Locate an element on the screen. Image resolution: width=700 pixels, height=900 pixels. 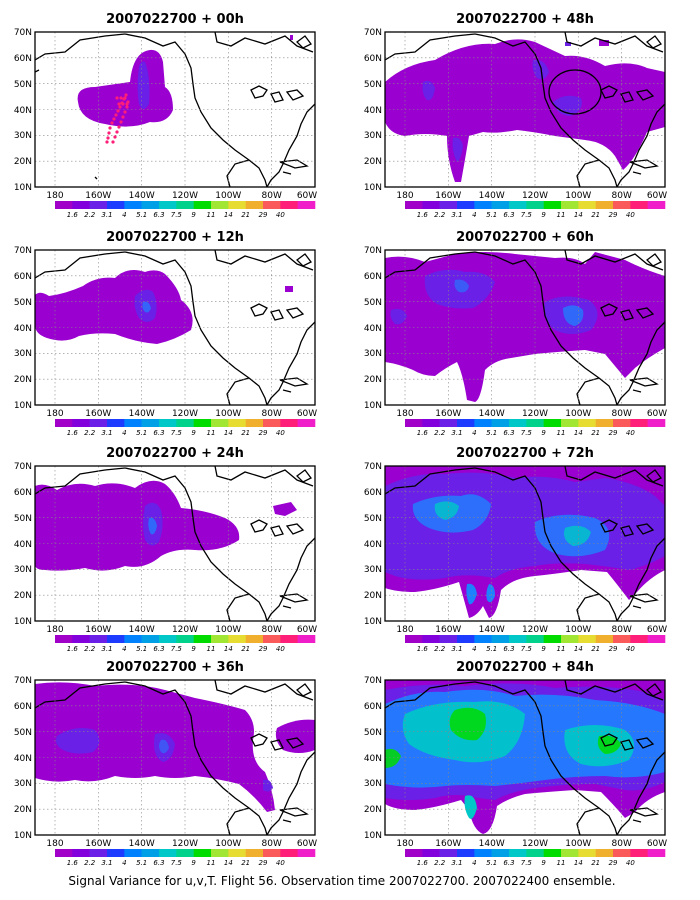
panel-24h: 2007022700 + 24h is located at coordinates (165, 549).